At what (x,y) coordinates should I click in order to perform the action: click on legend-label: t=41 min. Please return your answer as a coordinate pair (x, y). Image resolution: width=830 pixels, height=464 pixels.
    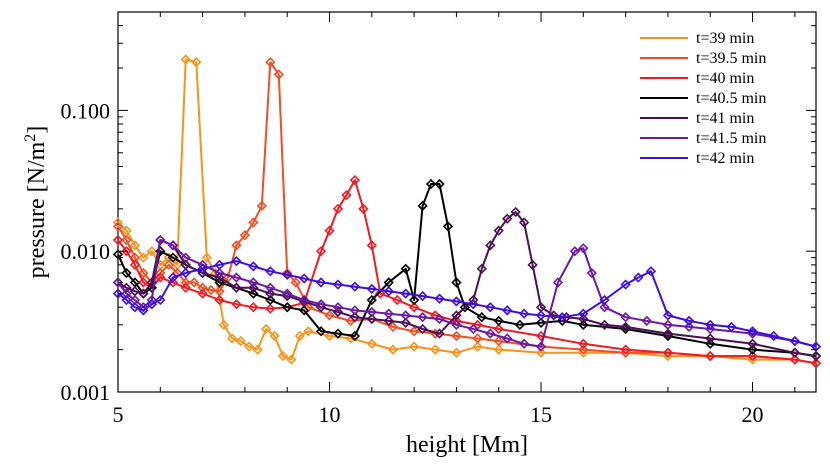
    Looking at the image, I should click on (725, 118).